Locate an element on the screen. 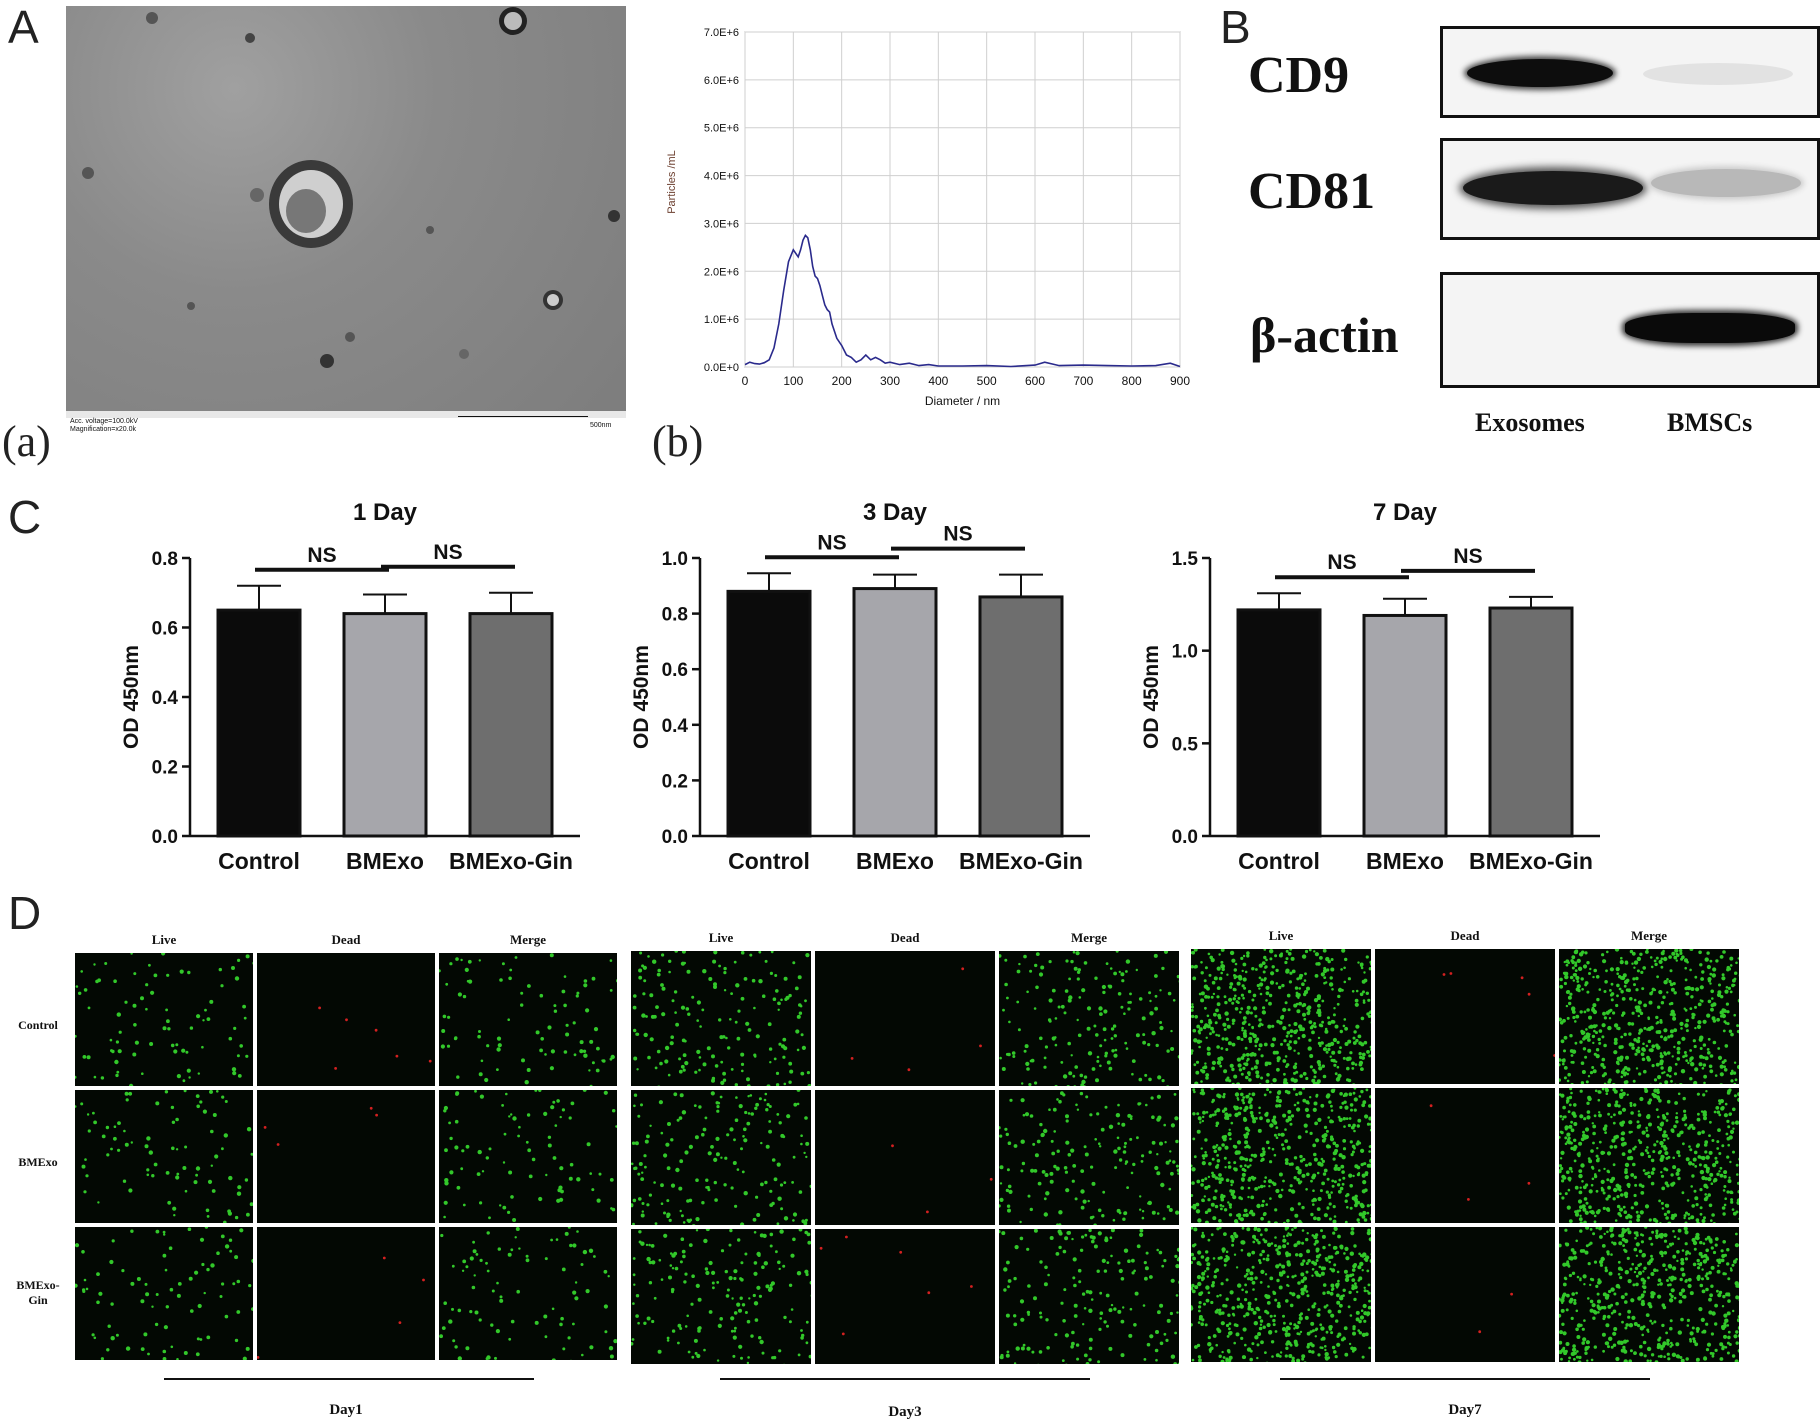  dead-cell is located at coordinates (430, 1061).